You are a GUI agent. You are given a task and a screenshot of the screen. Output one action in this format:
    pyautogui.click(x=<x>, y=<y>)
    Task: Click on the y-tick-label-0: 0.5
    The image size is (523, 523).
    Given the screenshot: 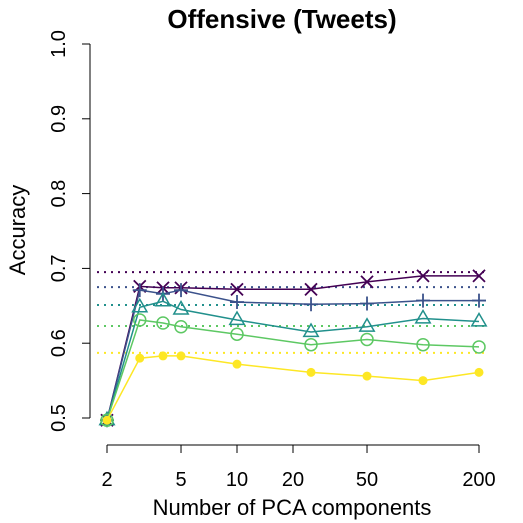 What is the action you would take?
    pyautogui.click(x=59, y=418)
    